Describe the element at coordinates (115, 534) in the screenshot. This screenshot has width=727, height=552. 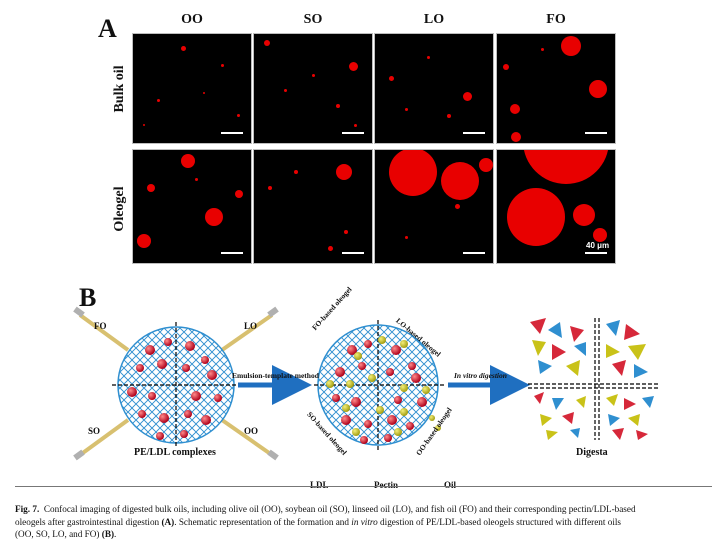
I see `caption-line-3c: .` at that location.